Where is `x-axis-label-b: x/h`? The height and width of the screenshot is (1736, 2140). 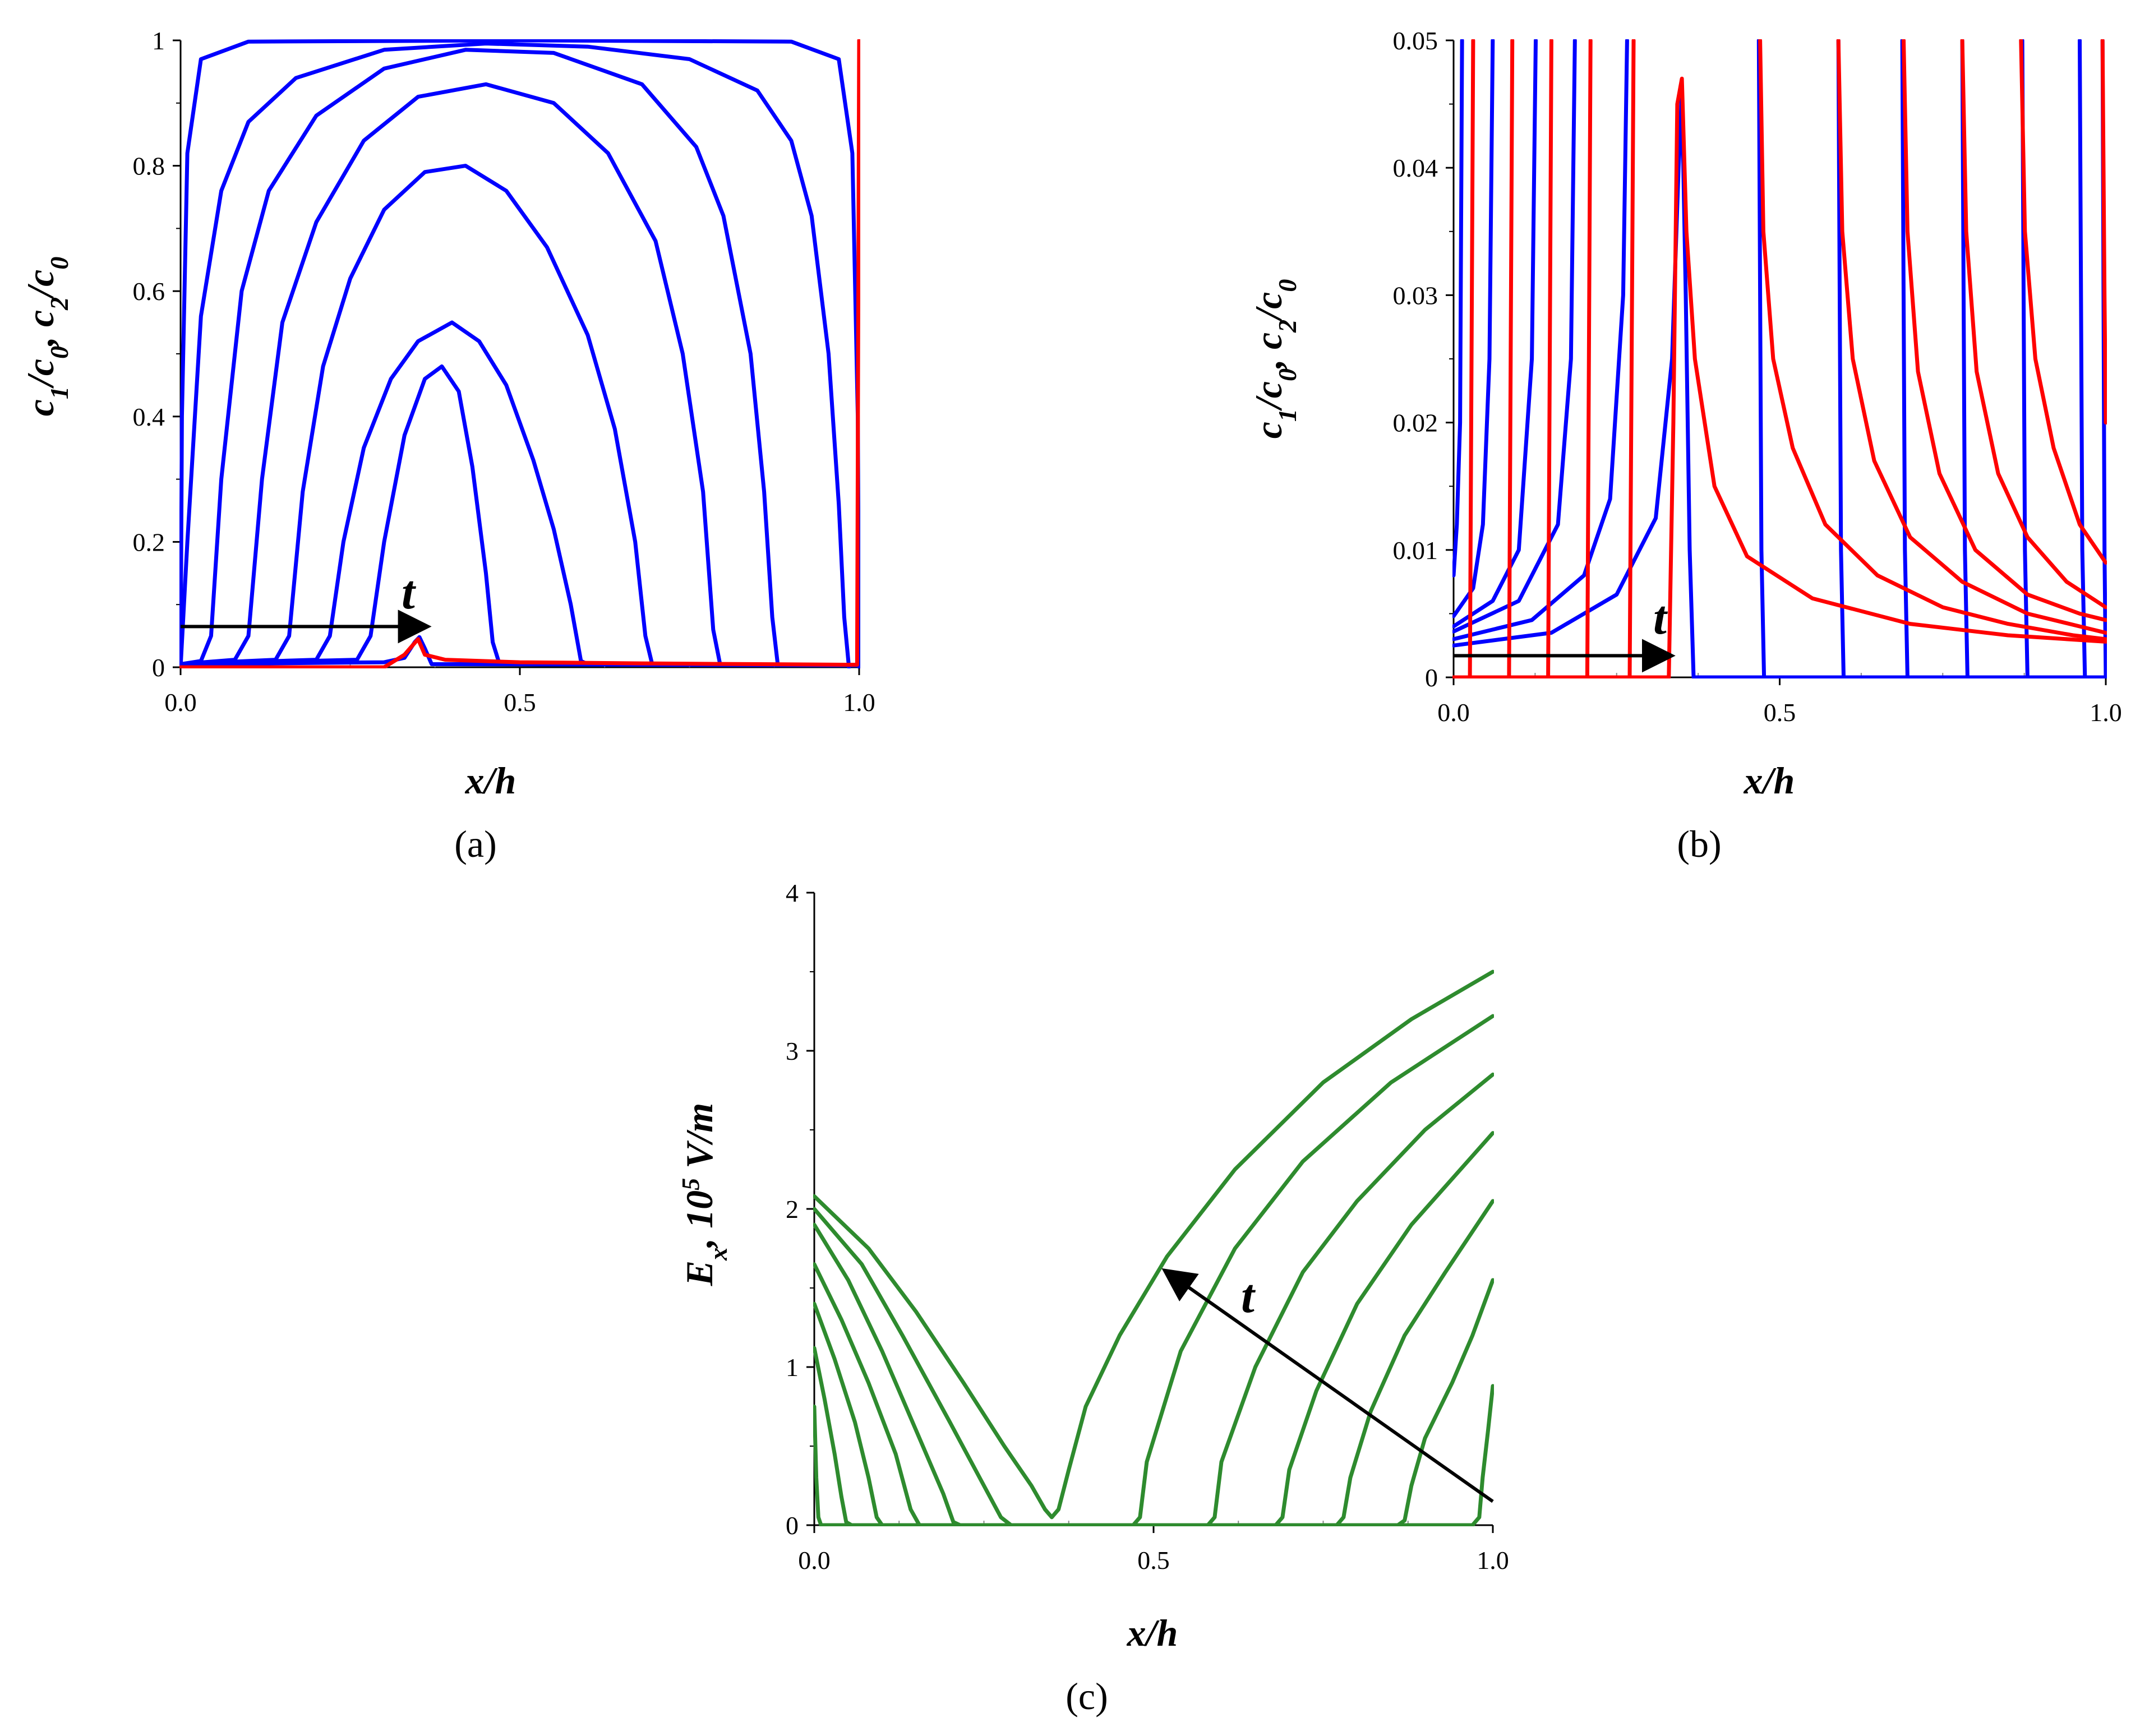 x-axis-label-b: x/h is located at coordinates (1769, 780).